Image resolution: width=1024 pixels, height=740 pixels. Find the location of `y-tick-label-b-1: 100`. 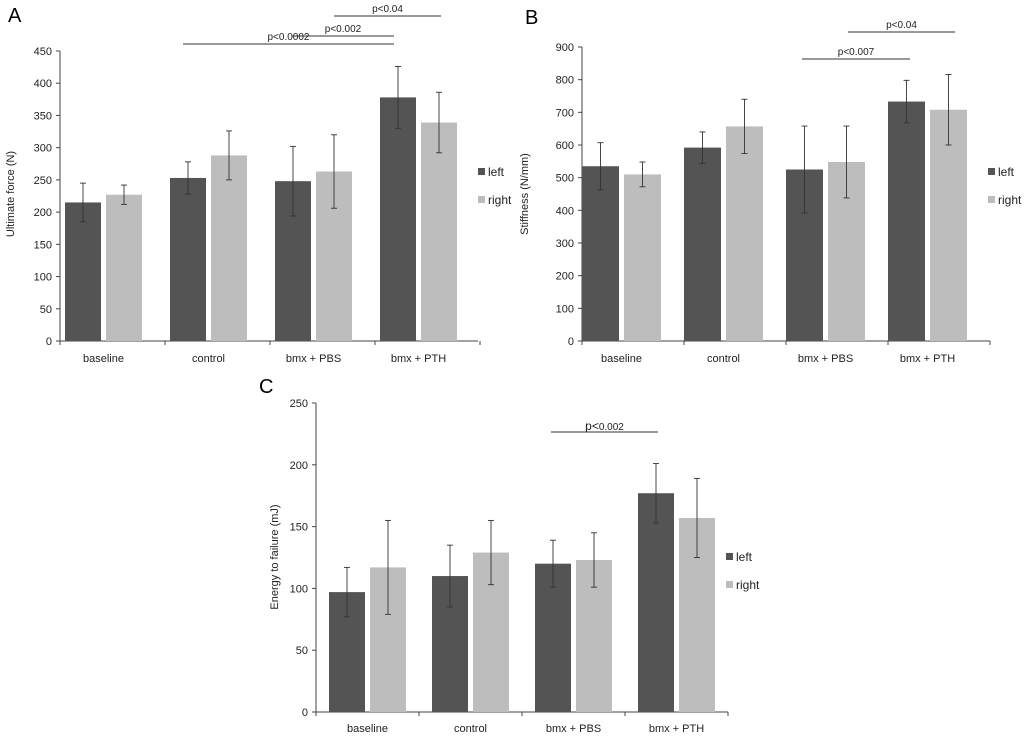

y-tick-label-b-1: 100 is located at coordinates (565, 309).